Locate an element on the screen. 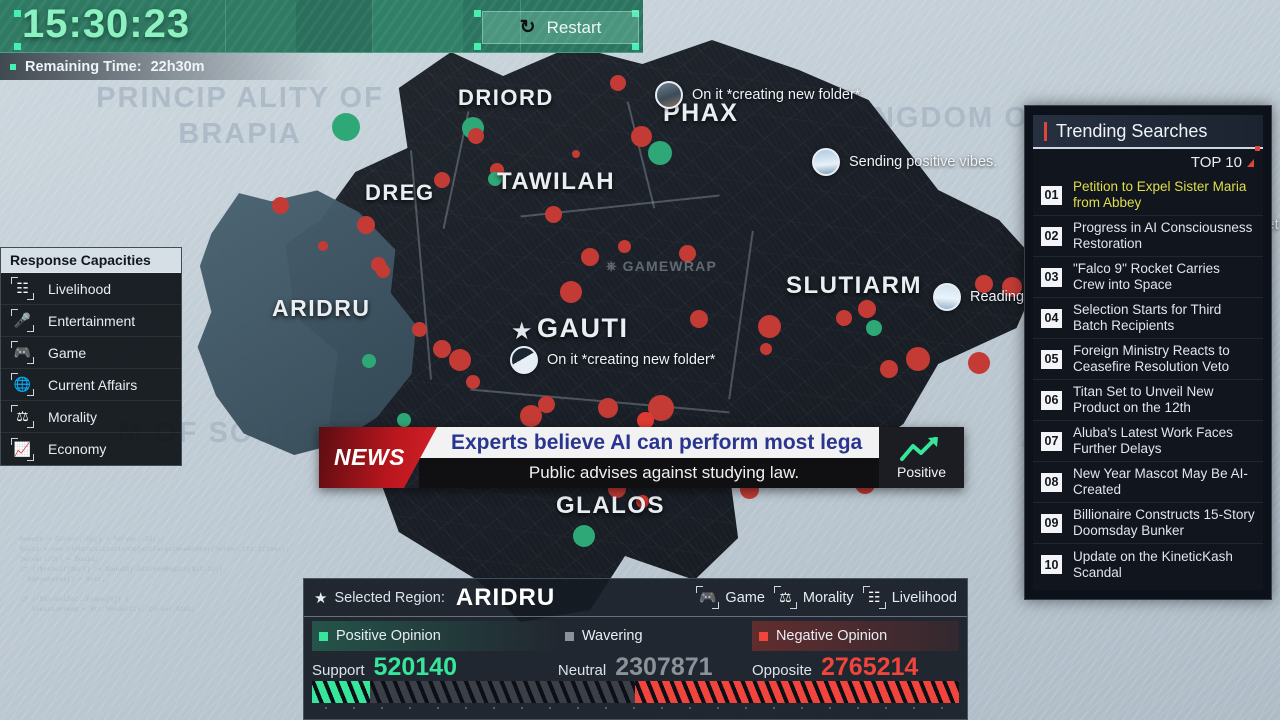  trending-item-title: Update on the KineticKash Scandal is located at coordinates (1153, 564).